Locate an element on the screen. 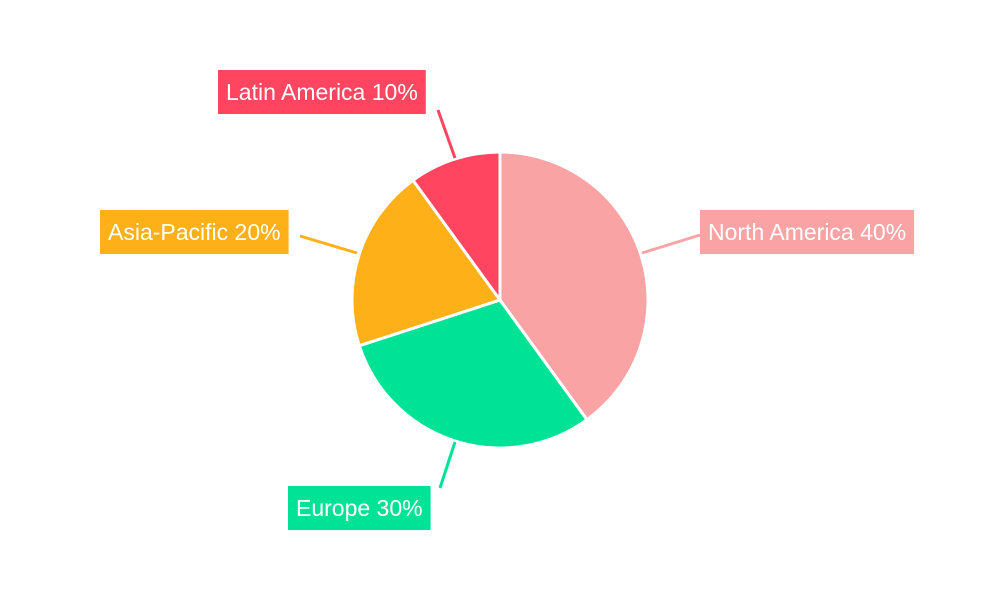  pie-slice-europe is located at coordinates (473, 374).